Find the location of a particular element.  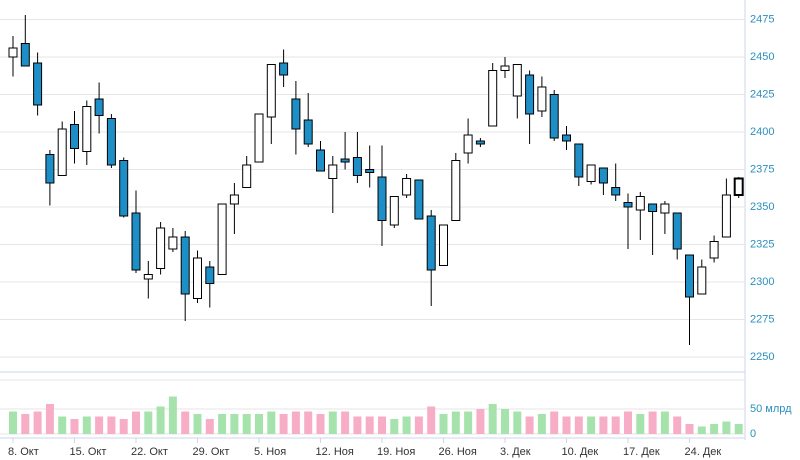

x-tick-label: 26. Ноя is located at coordinates (458, 452).